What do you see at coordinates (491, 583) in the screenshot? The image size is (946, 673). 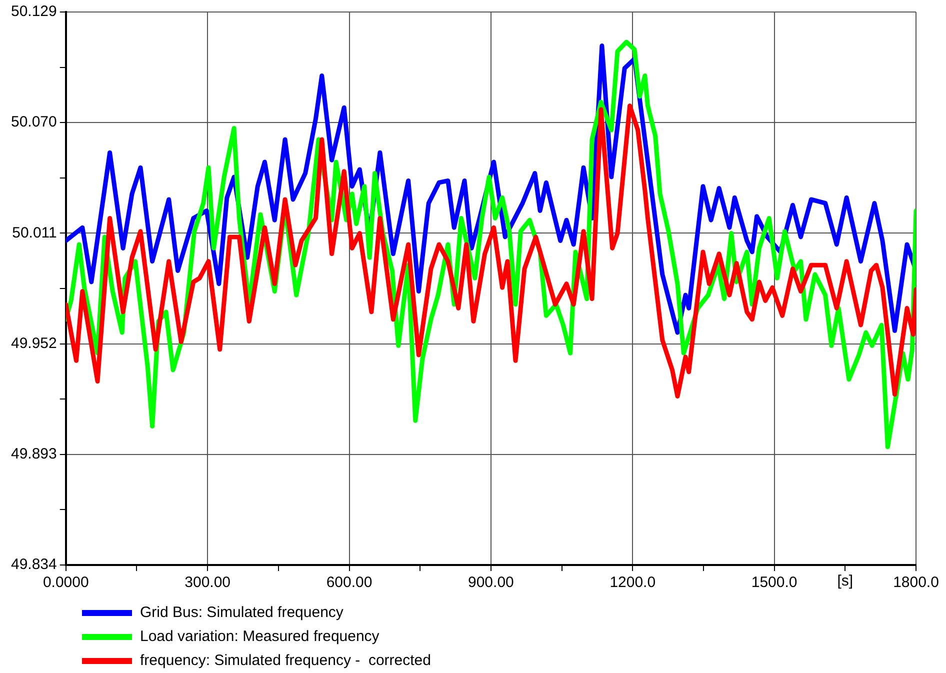 I see `x-tick-label: 900.00` at bounding box center [491, 583].